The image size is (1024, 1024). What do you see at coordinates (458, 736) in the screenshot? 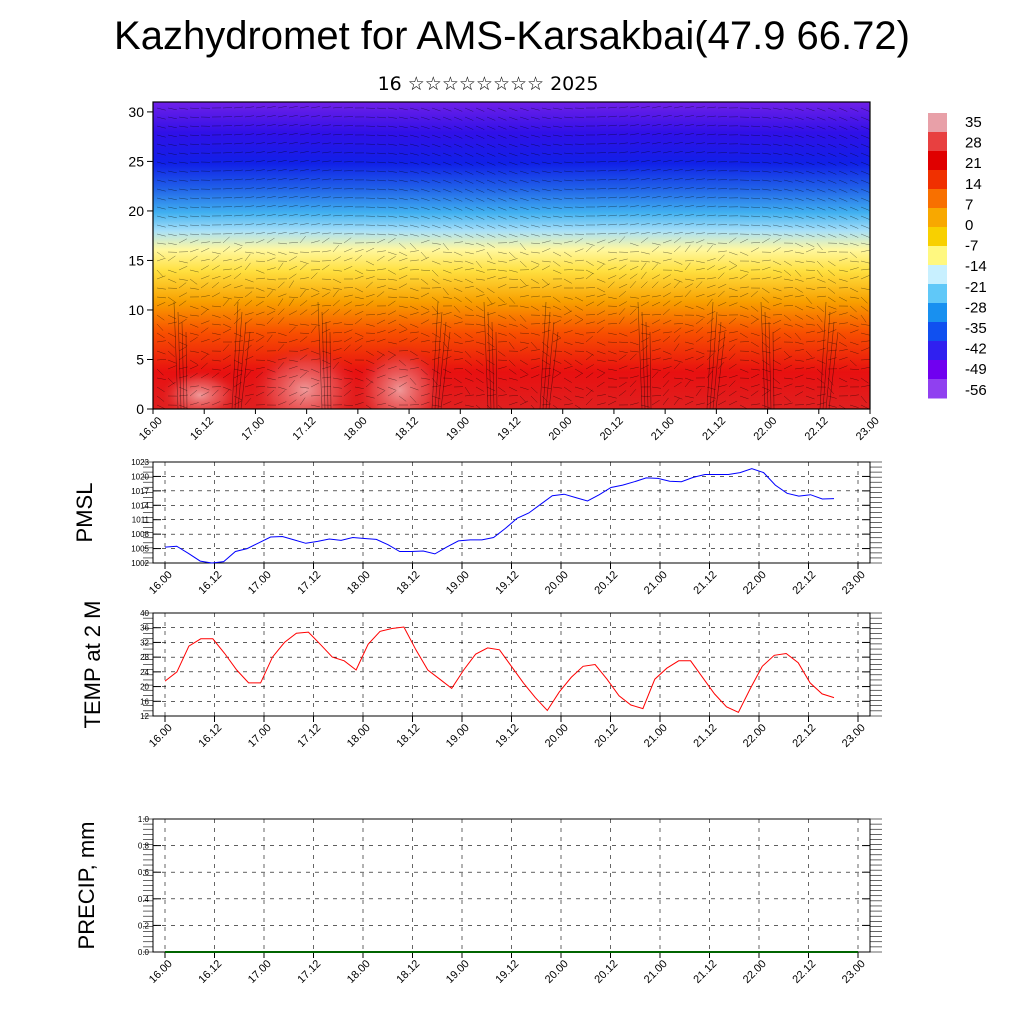
I see `panel-x-tick-label: 19.00` at bounding box center [458, 736].